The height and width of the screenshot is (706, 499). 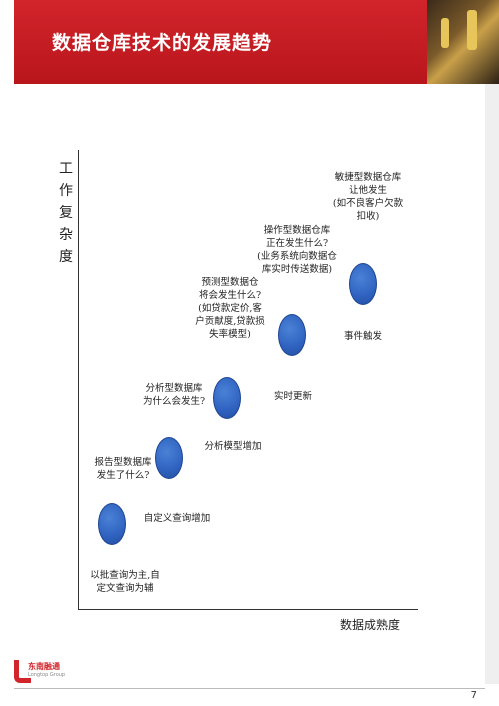 What do you see at coordinates (123, 469) in the screenshot?
I see `stage-1-question: 报告型数据库 发生了什么?` at bounding box center [123, 469].